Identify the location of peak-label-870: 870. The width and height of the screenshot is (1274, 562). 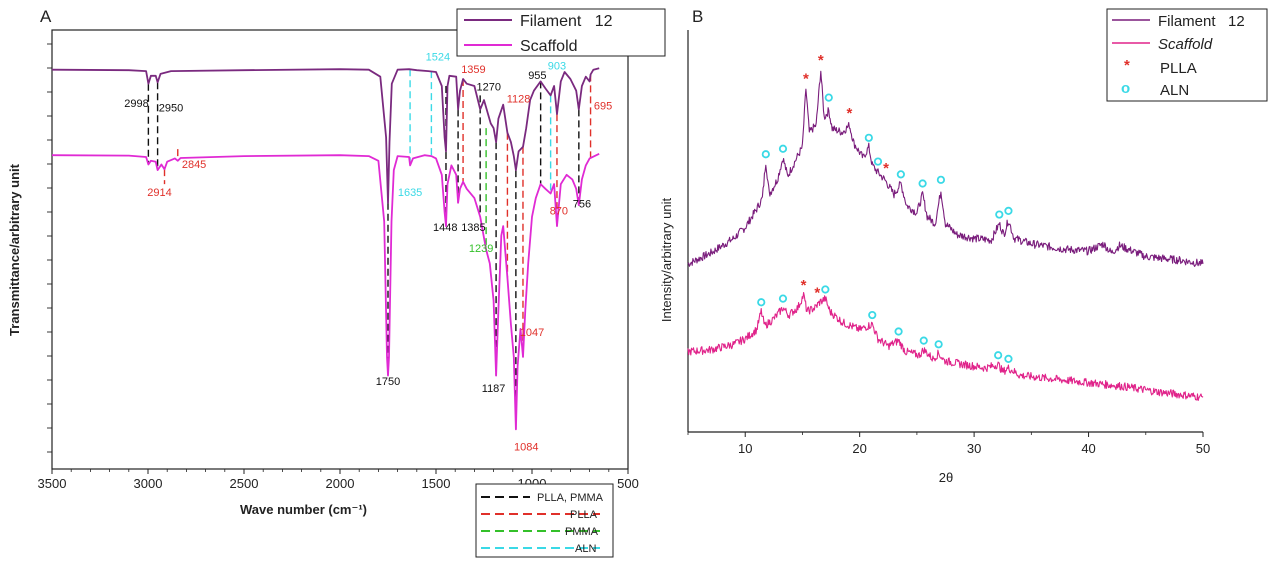
(559, 211).